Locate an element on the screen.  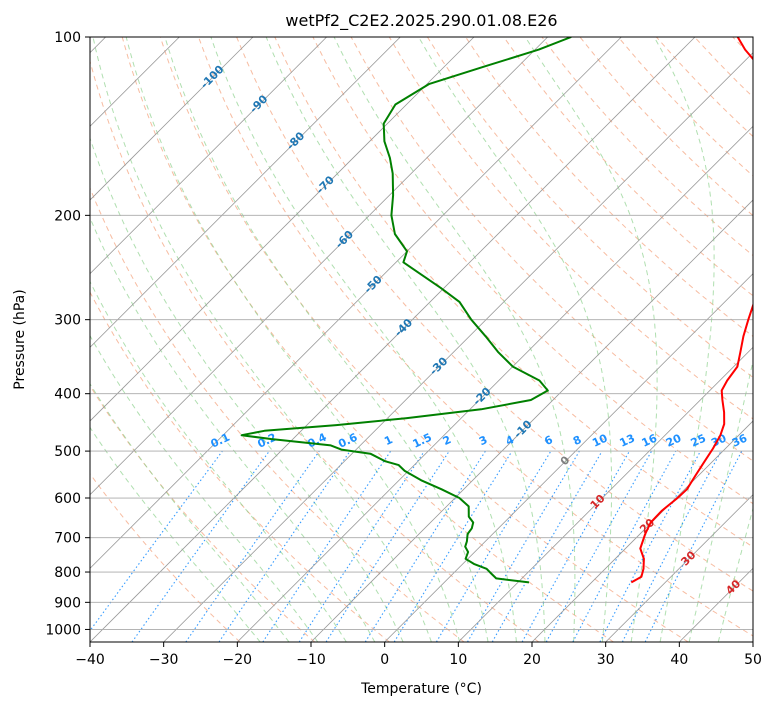
y-tick-label: 600 is located at coordinates (67, 499).